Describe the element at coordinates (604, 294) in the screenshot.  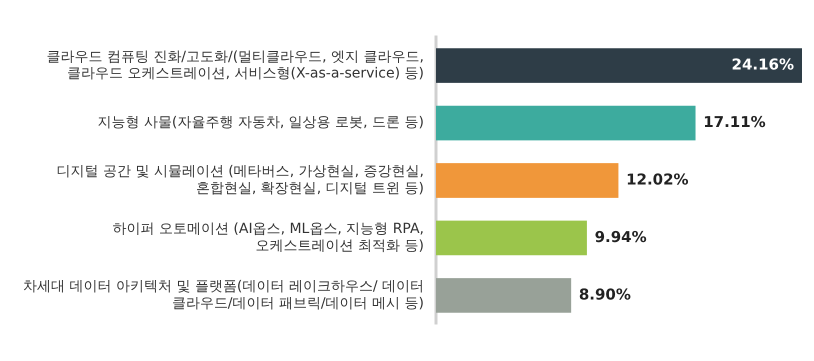
I see `data-label: 8.90%` at that location.